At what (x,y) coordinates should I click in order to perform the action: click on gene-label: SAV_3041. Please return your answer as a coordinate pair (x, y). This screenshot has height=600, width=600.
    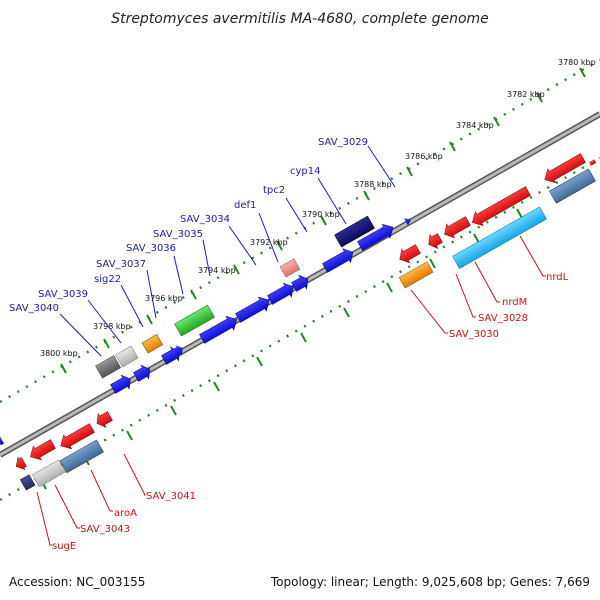
    Looking at the image, I should click on (171, 496).